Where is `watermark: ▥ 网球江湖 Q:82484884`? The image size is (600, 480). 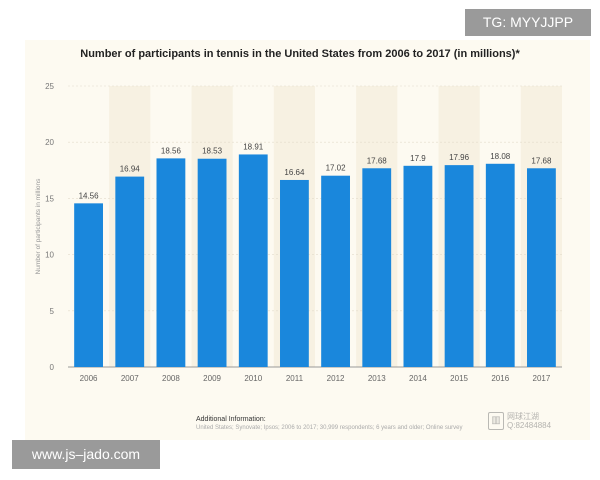
watermark: ▥ 网球江湖 Q:82484884 is located at coordinates (519, 421).